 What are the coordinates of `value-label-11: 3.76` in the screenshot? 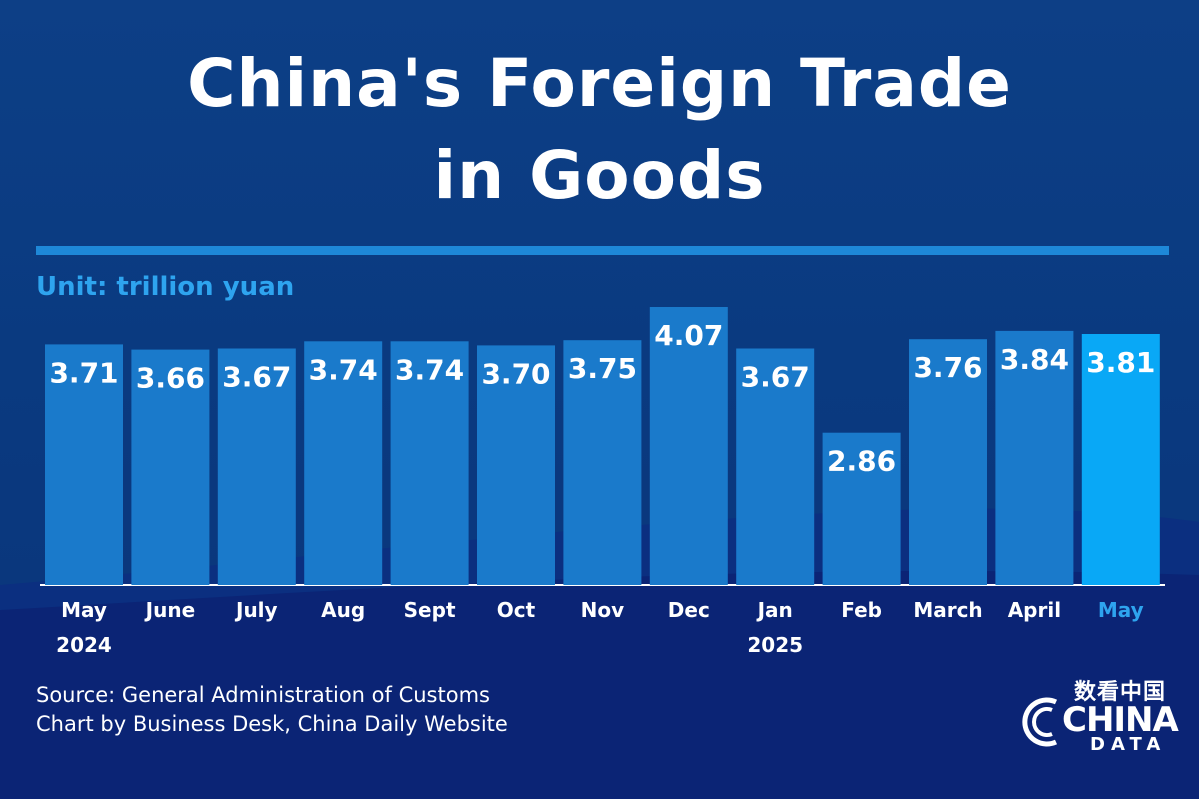 It's located at (947, 367).